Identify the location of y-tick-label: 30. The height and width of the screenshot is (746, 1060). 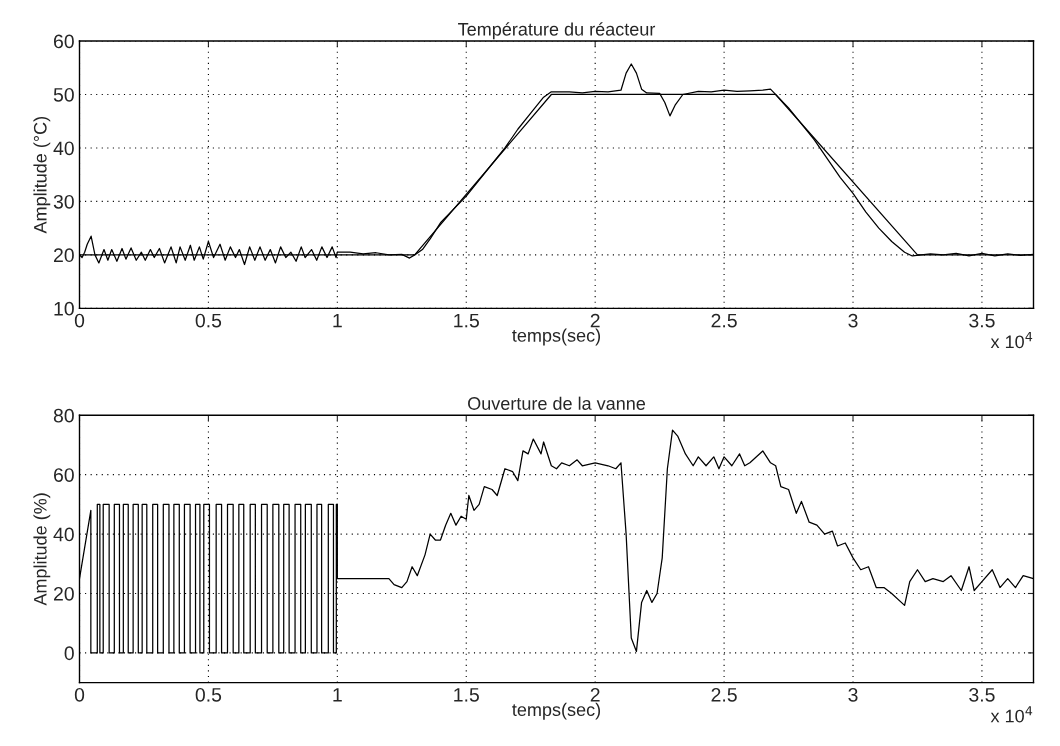
(63, 201).